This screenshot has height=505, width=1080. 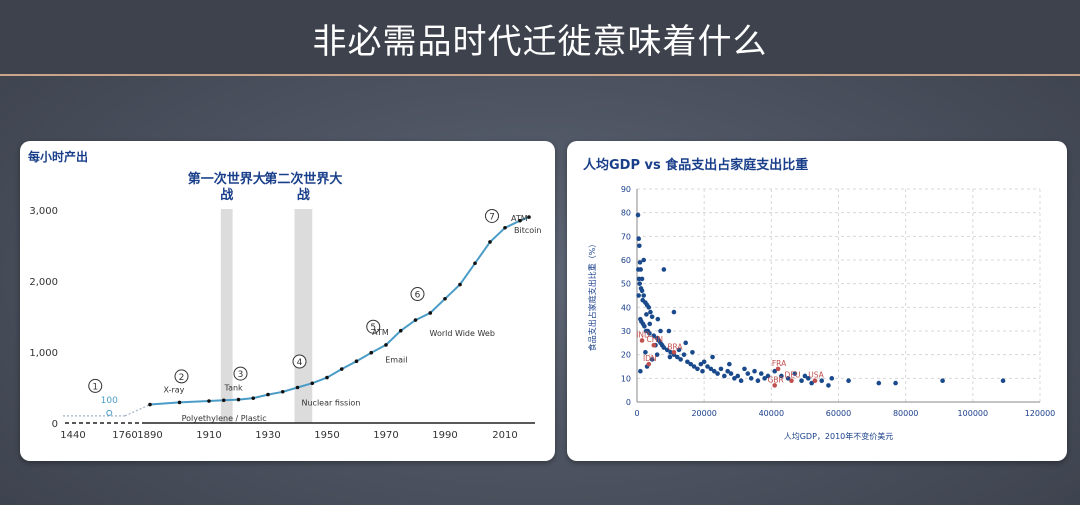 What do you see at coordinates (643, 334) in the screenshot?
I see `country-label: IND` at bounding box center [643, 334].